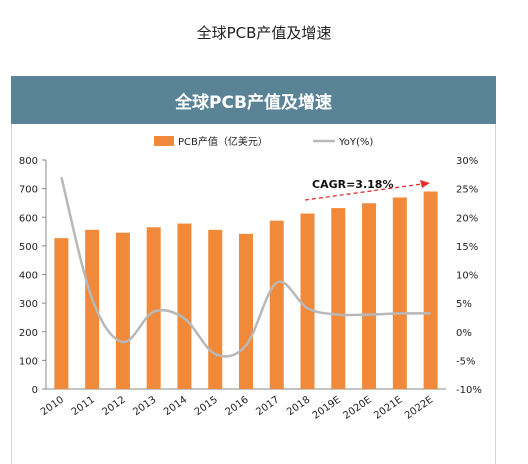 Image resolution: width=528 pixels, height=464 pixels. Describe the element at coordinates (425, 184) in the screenshot. I see `cagr-arrow-head` at that location.